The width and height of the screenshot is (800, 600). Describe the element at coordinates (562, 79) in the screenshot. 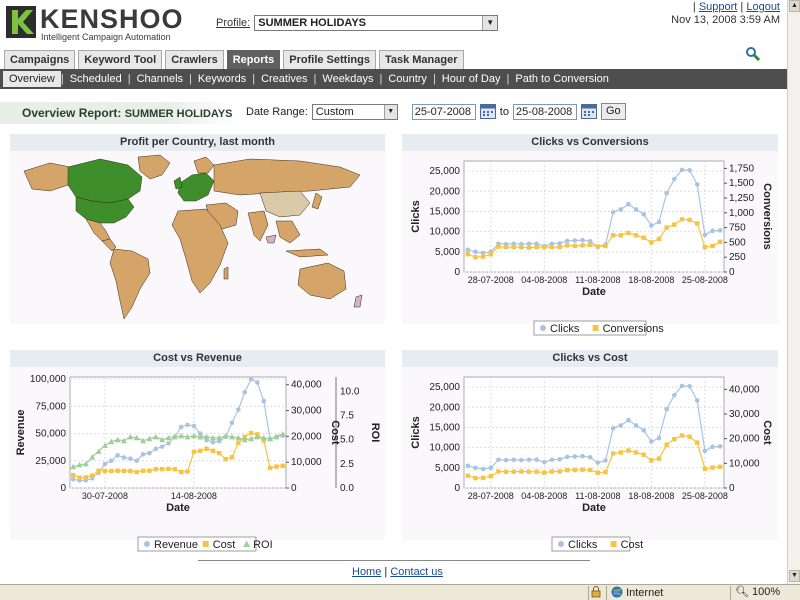

I see `subnav-path-to-conversion: Path to Conversion` at that location.